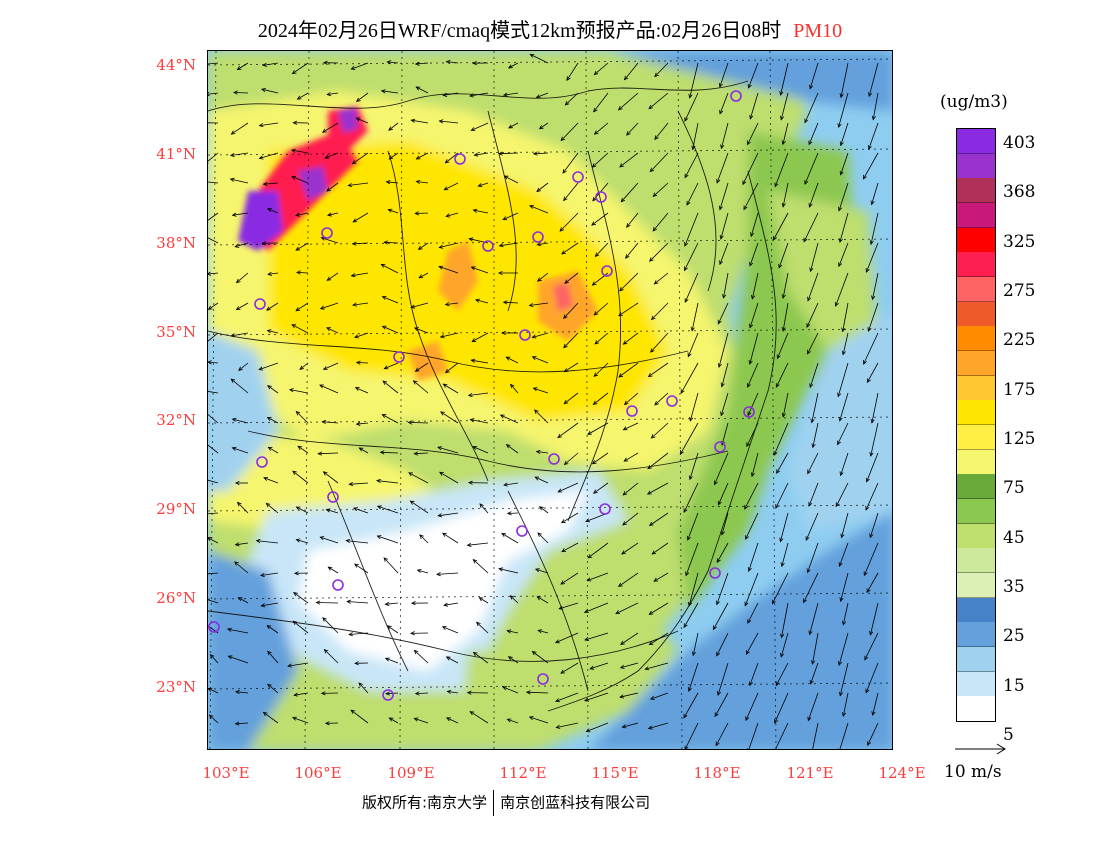  What do you see at coordinates (1019, 143) in the screenshot?
I see `legend-label: 403` at bounding box center [1019, 143].